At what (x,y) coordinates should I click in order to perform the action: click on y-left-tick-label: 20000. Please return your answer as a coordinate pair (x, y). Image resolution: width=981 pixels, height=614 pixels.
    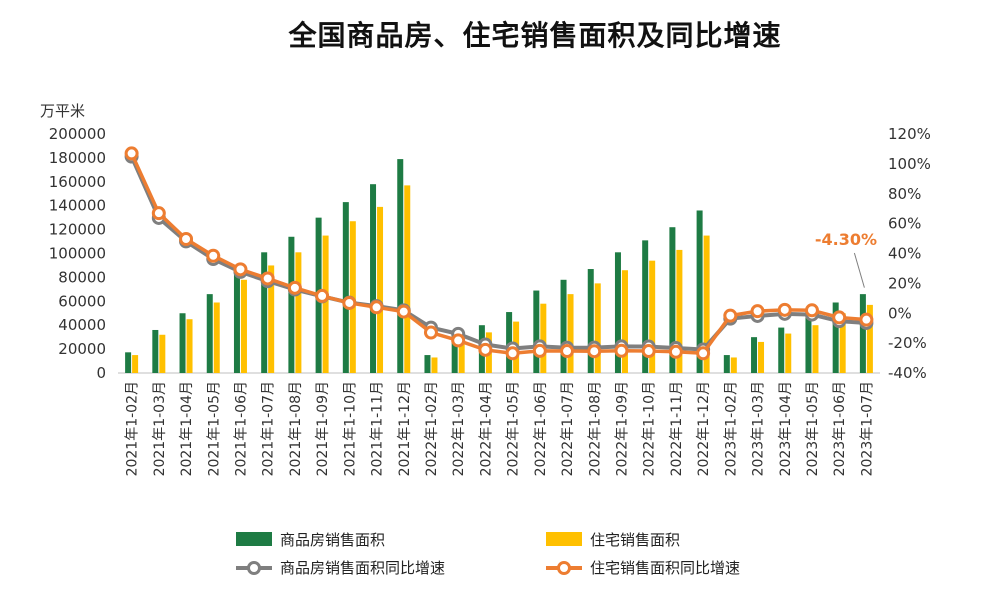
    Looking at the image, I should click on (82, 349).